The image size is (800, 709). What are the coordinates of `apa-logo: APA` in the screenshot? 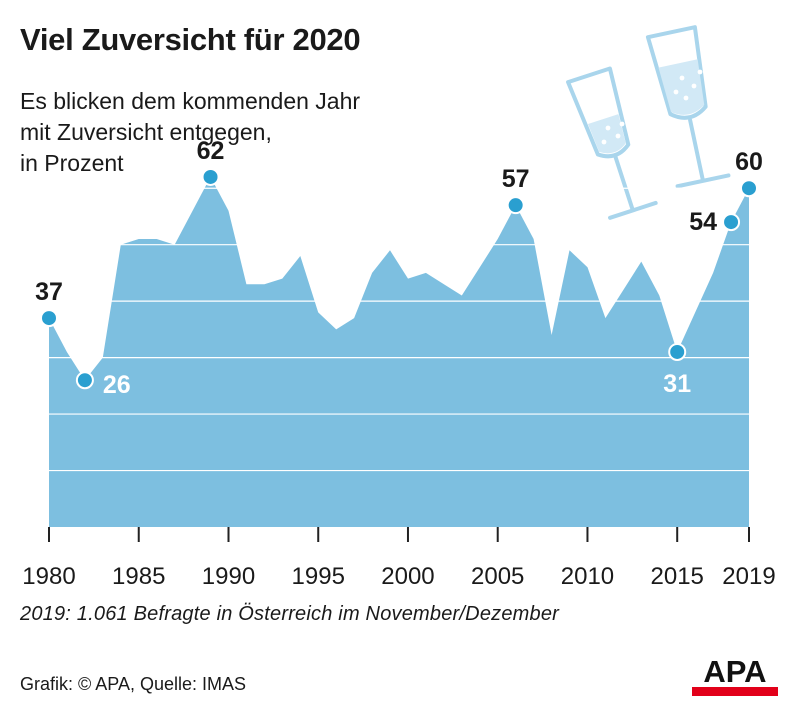 It's located at (735, 675).